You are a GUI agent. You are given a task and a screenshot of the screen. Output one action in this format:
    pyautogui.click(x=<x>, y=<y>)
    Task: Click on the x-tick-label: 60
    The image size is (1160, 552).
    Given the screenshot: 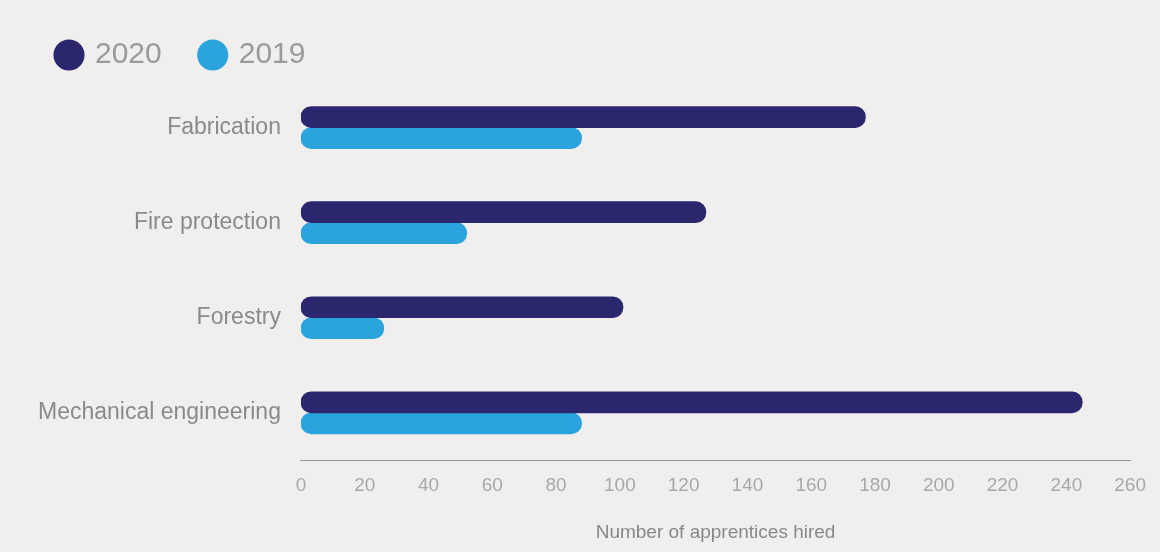 What is the action you would take?
    pyautogui.click(x=492, y=485)
    